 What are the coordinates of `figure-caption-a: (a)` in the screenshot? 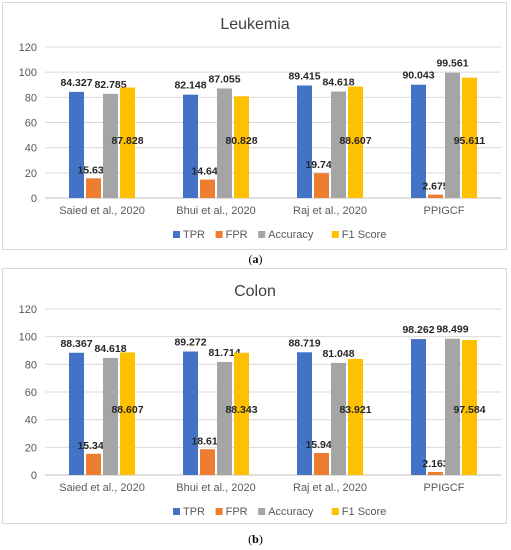 It's located at (255, 259).